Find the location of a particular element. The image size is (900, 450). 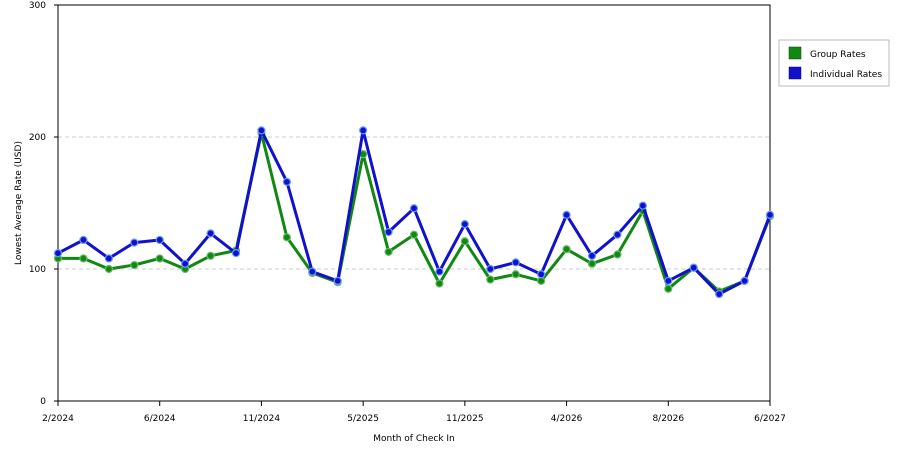

x-tick-label: 6/2027 is located at coordinates (770, 419).